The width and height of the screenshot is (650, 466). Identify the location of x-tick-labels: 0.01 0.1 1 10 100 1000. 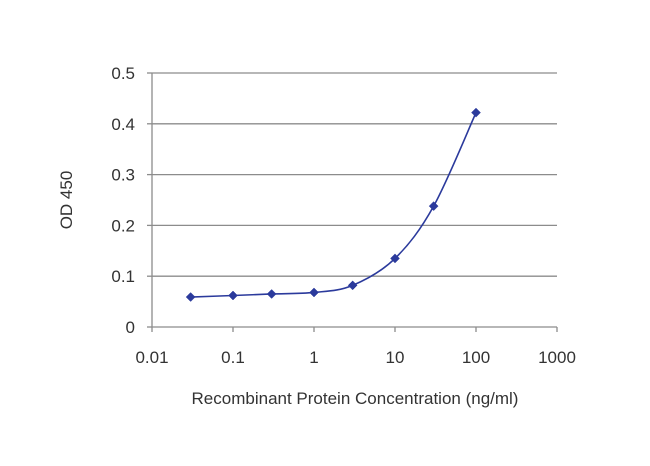
(355, 357).